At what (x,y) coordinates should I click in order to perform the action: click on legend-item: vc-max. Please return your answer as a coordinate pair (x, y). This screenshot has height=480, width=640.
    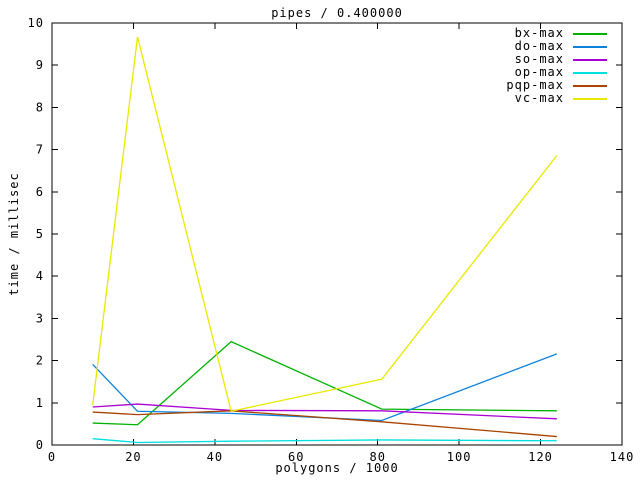
    Looking at the image, I should click on (556, 98).